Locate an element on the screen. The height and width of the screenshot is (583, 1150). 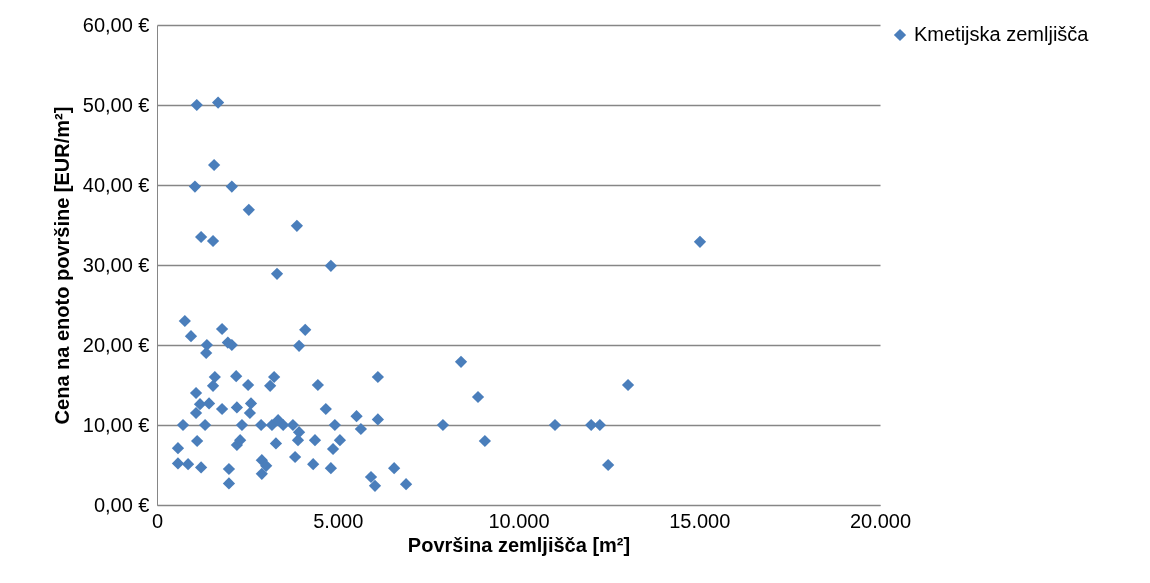
y-tick-label: 50,00 € is located at coordinates (116, 104).